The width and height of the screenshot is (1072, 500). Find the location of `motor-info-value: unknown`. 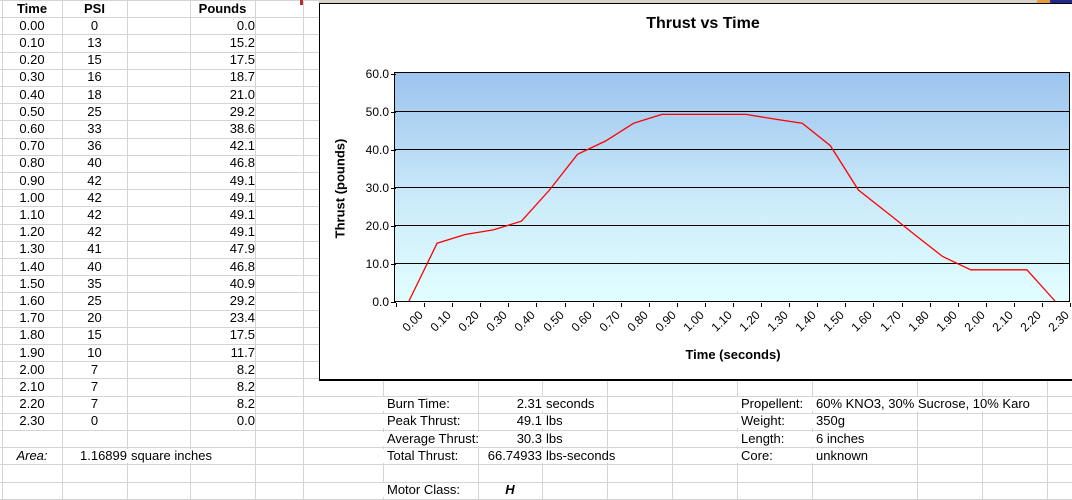

motor-info-value: unknown is located at coordinates (840, 455).